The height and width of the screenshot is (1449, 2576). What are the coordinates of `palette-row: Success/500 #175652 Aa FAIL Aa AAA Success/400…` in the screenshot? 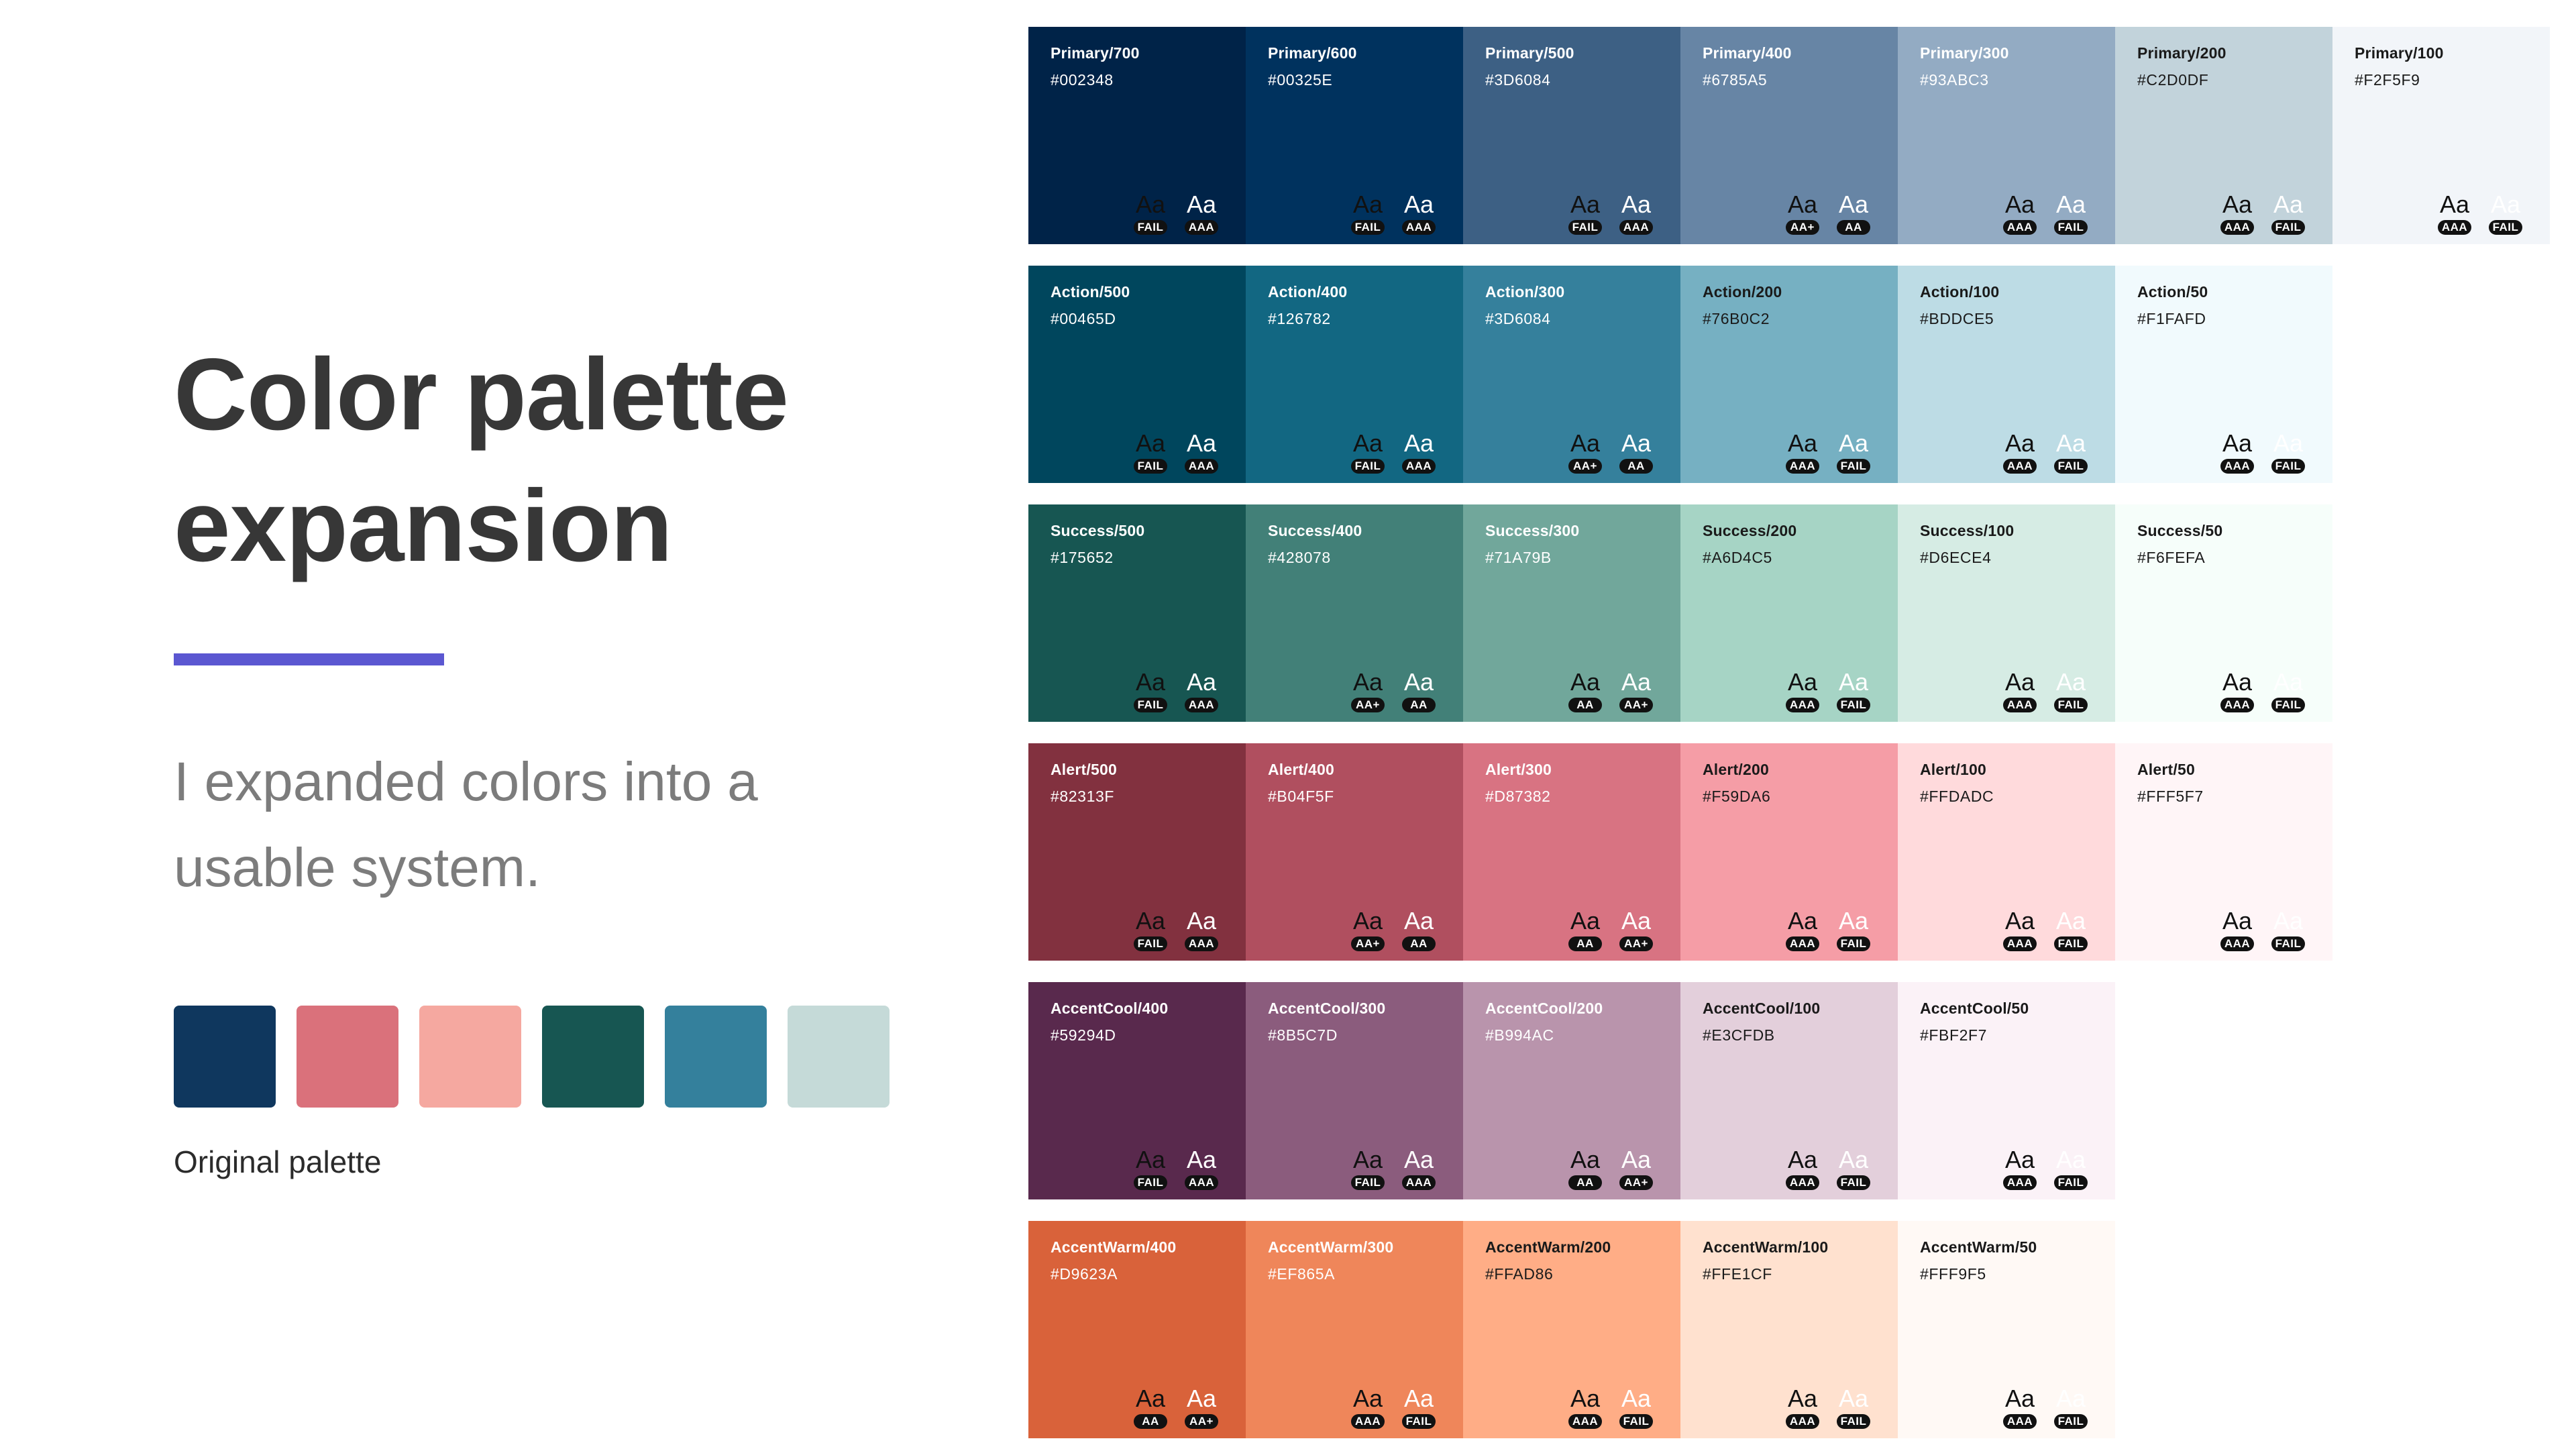 It's located at (1791, 613).